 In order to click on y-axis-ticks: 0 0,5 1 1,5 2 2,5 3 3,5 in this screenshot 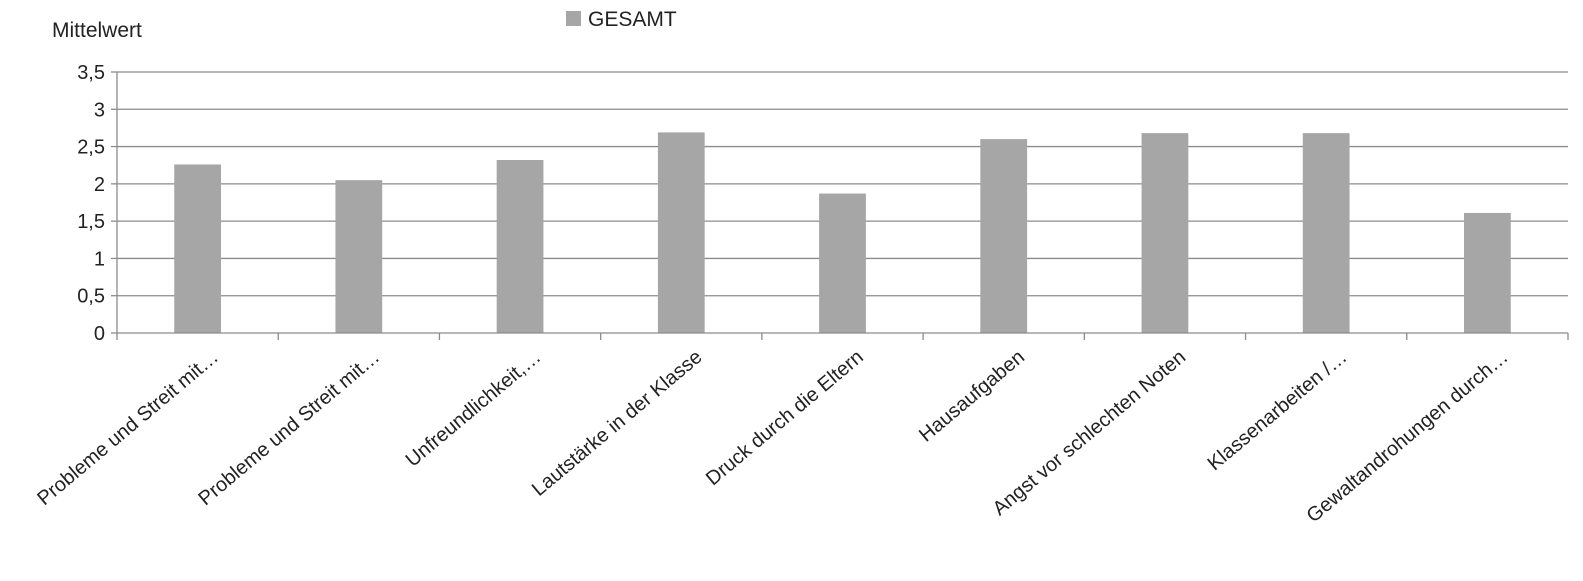, I will do `click(97, 203)`.